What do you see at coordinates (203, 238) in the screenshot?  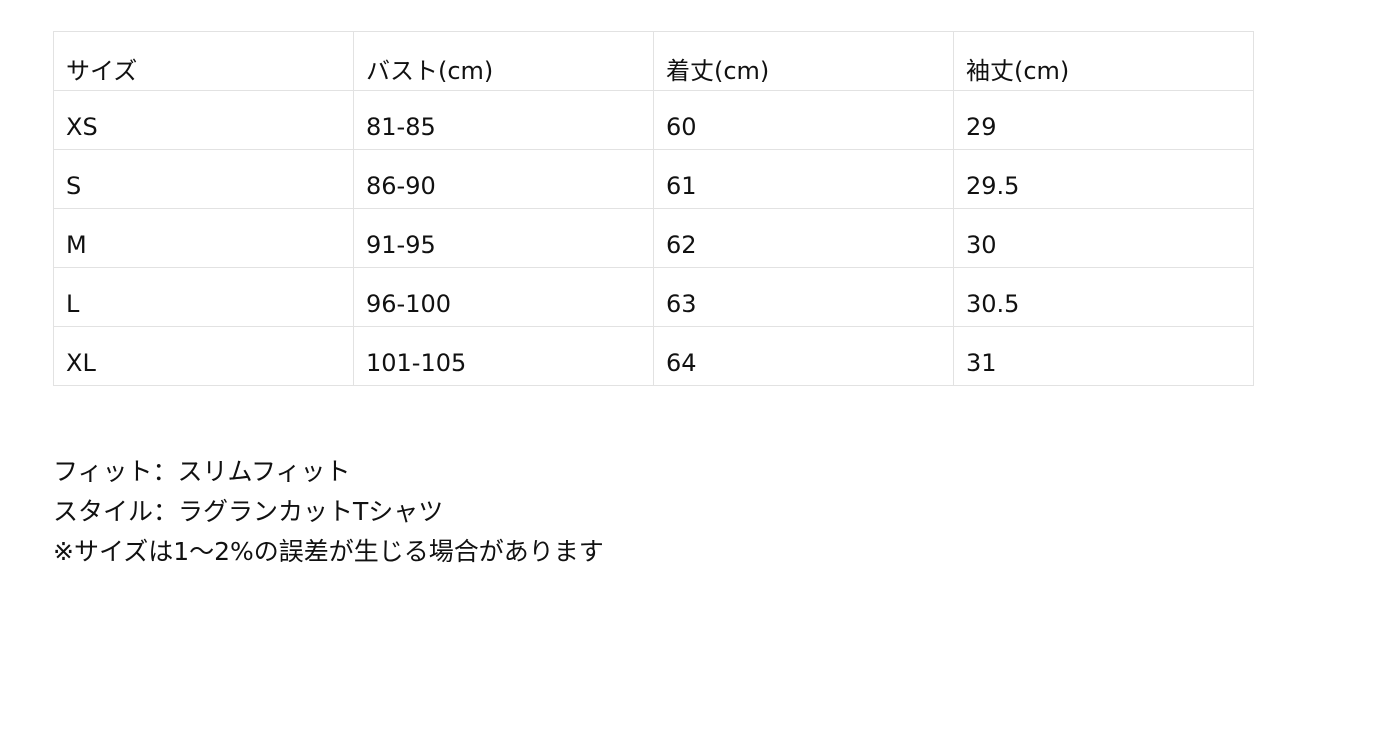 I see `table-cell: M` at bounding box center [203, 238].